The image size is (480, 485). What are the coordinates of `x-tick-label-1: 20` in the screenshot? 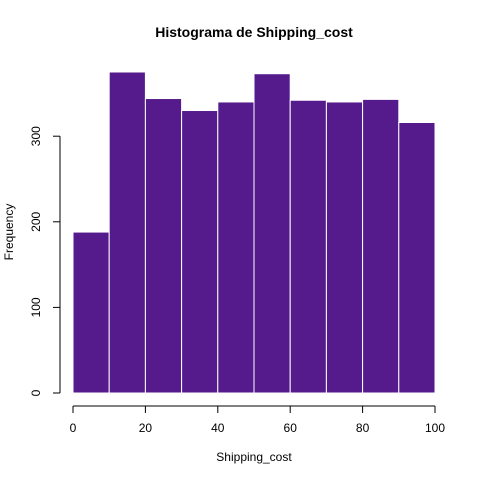 It's located at (146, 428).